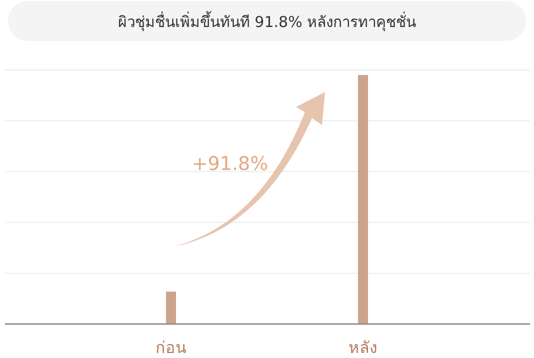 Image resolution: width=534 pixels, height=358 pixels. What do you see at coordinates (363, 347) in the screenshot?
I see `x-tick-label: หลัง` at bounding box center [363, 347].